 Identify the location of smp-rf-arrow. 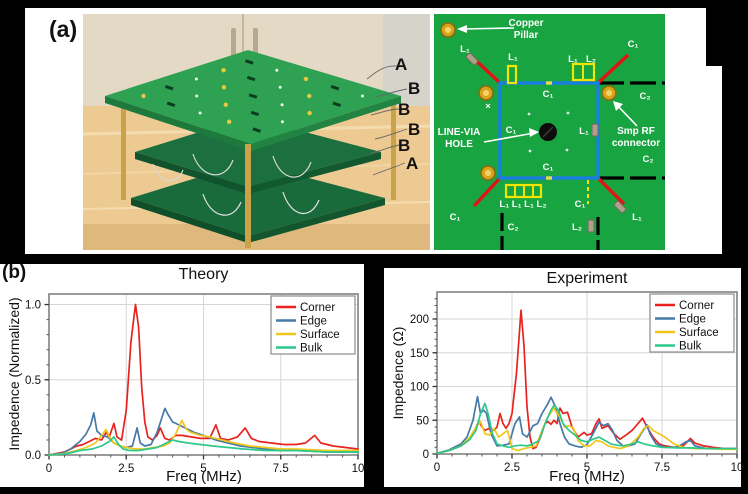
(625, 114).